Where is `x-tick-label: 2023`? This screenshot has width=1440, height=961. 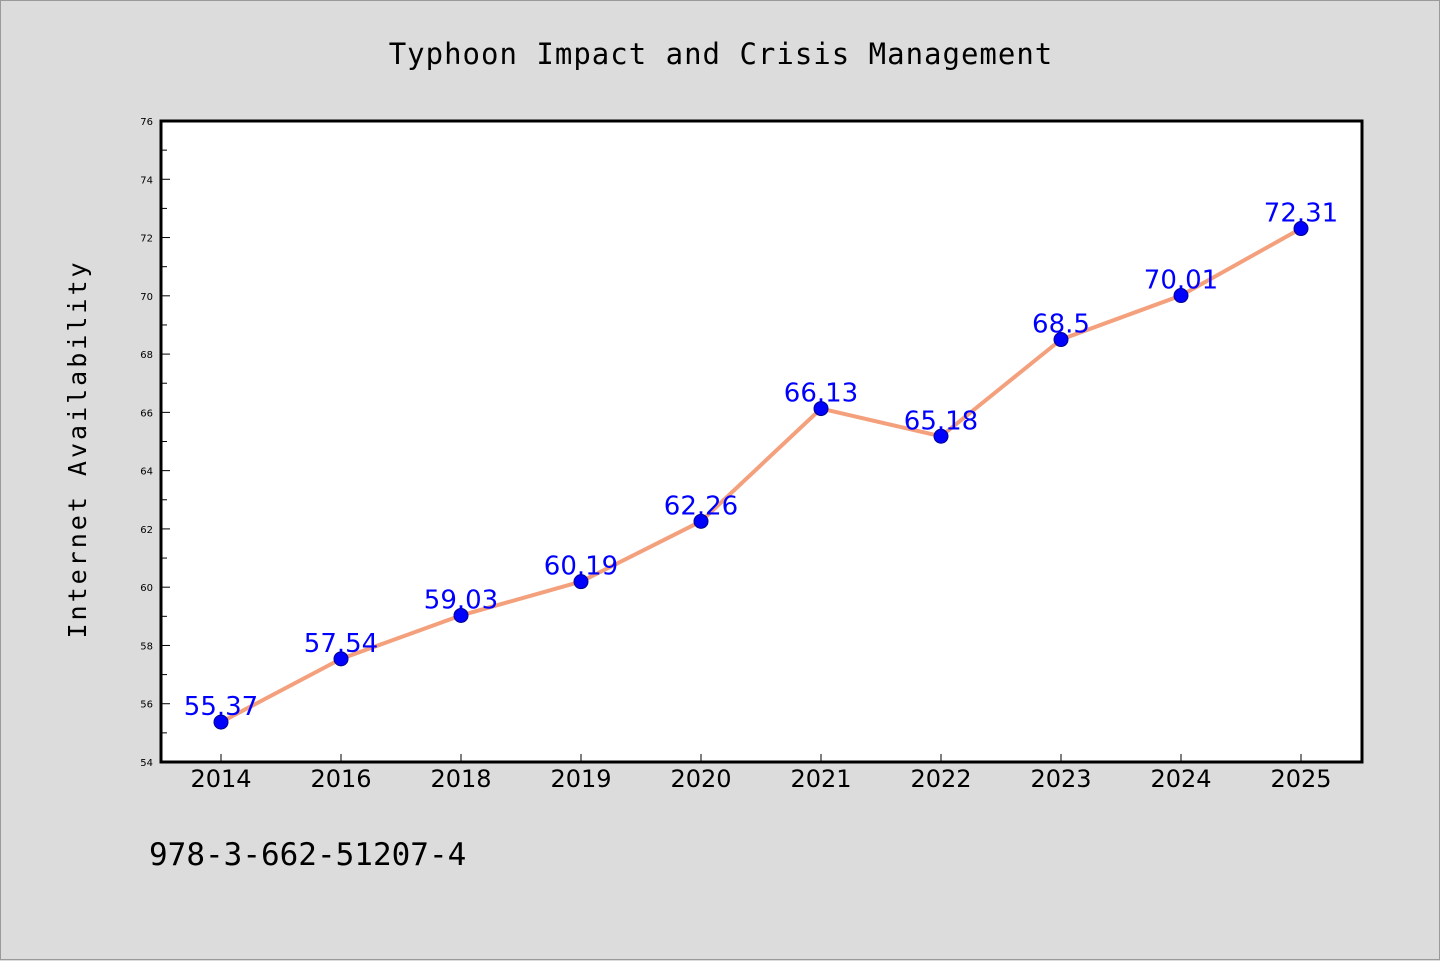 x-tick-label: 2023 is located at coordinates (1060, 779).